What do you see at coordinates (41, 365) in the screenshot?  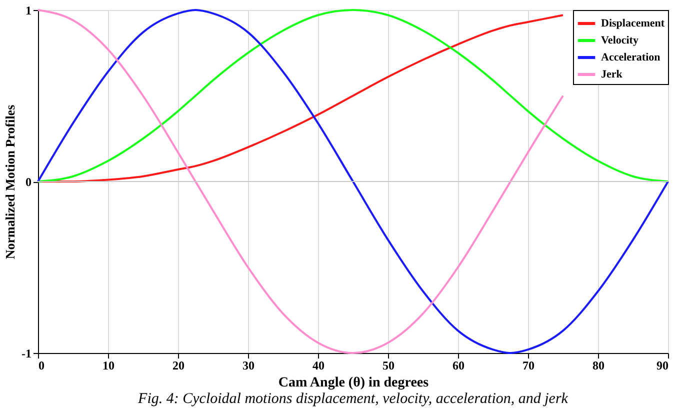 I see `x-tick-label: 0` at bounding box center [41, 365].